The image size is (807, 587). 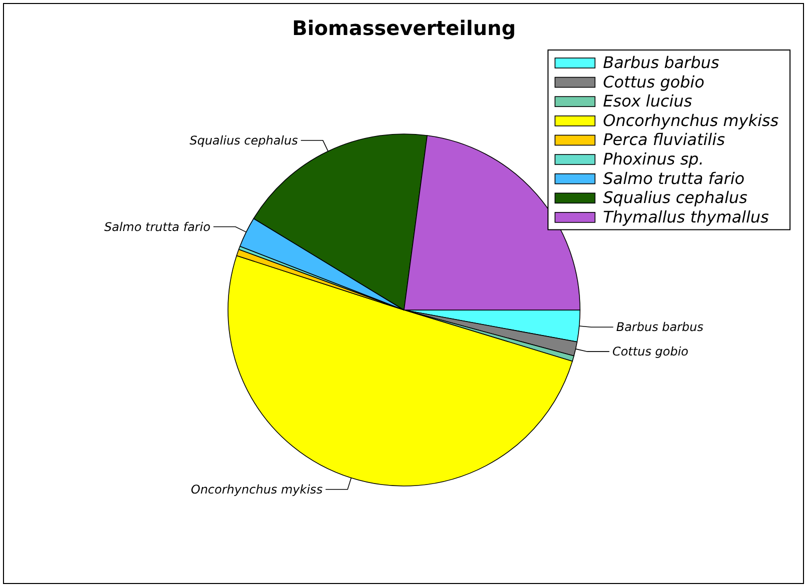 I want to click on text: Oncorhynchus mykiss, so click(x=256, y=489).